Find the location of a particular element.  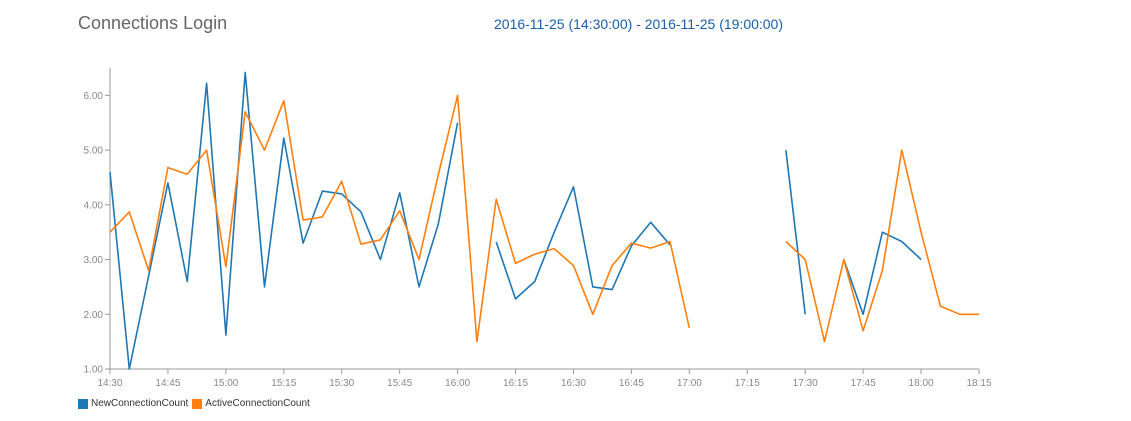

x-tick-label: 15:45 is located at coordinates (399, 383).